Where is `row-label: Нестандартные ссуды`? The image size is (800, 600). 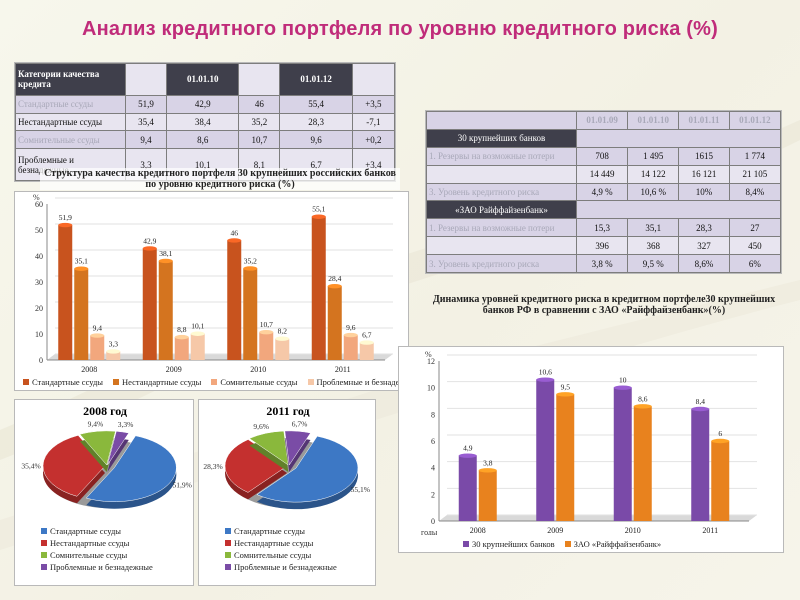
row-label: Нестандартные ссуды is located at coordinates (70, 122).